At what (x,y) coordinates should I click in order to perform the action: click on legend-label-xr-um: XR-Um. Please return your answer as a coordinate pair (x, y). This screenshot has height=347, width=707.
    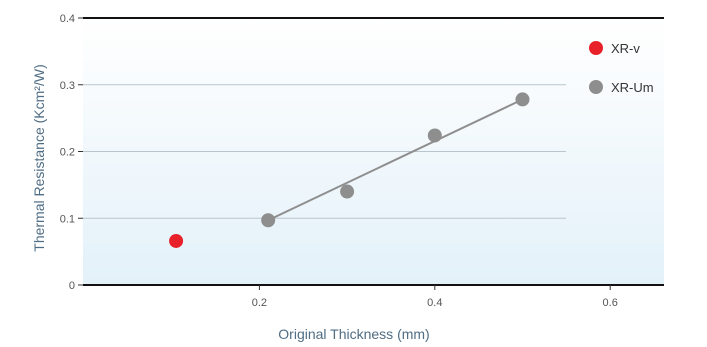
    Looking at the image, I should click on (632, 87).